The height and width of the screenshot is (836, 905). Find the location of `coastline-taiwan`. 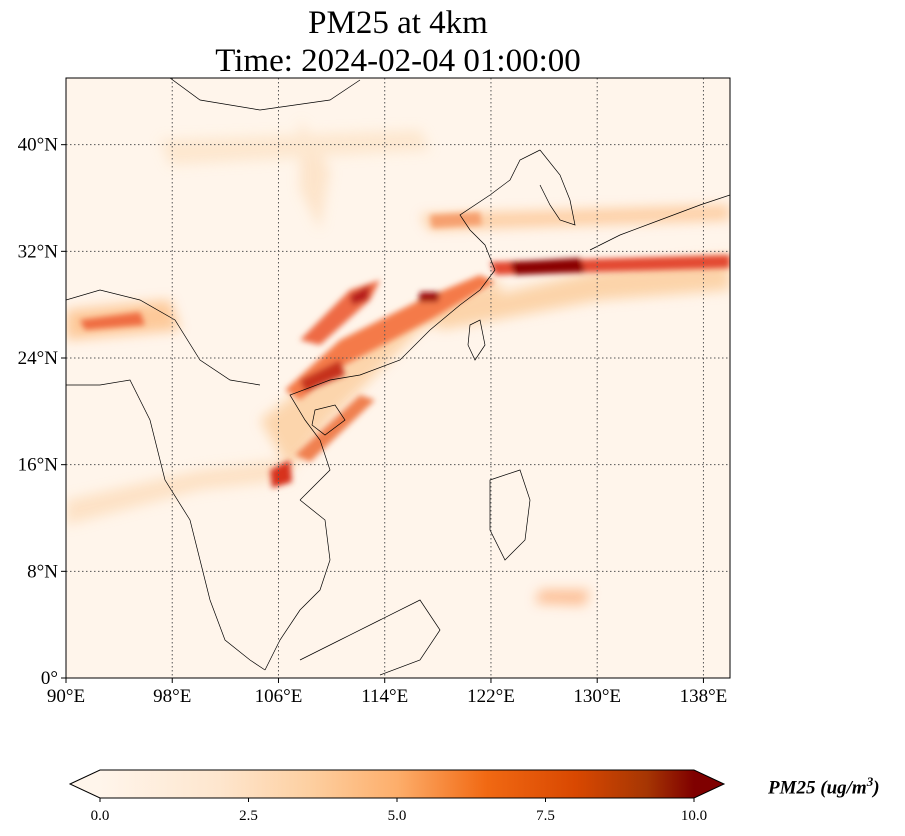

coastline-taiwan is located at coordinates (476, 340).